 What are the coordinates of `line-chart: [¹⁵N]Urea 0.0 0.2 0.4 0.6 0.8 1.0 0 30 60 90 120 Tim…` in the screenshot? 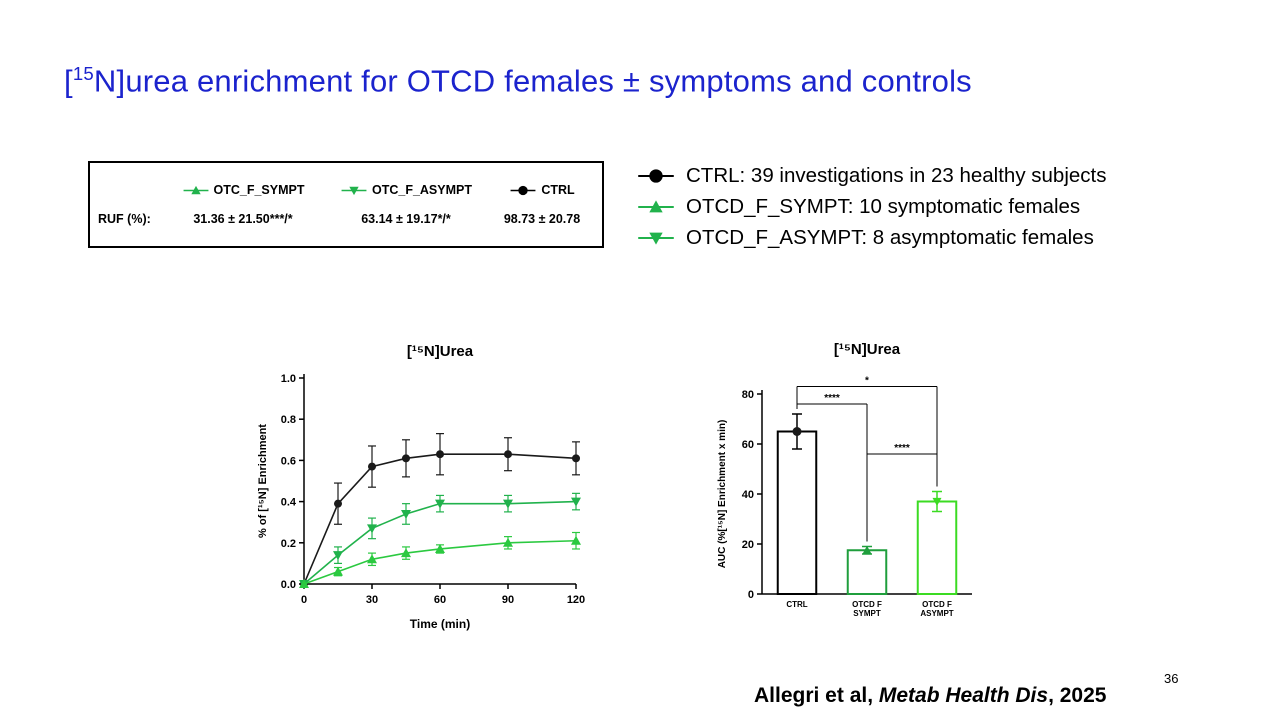 It's located at (421, 487).